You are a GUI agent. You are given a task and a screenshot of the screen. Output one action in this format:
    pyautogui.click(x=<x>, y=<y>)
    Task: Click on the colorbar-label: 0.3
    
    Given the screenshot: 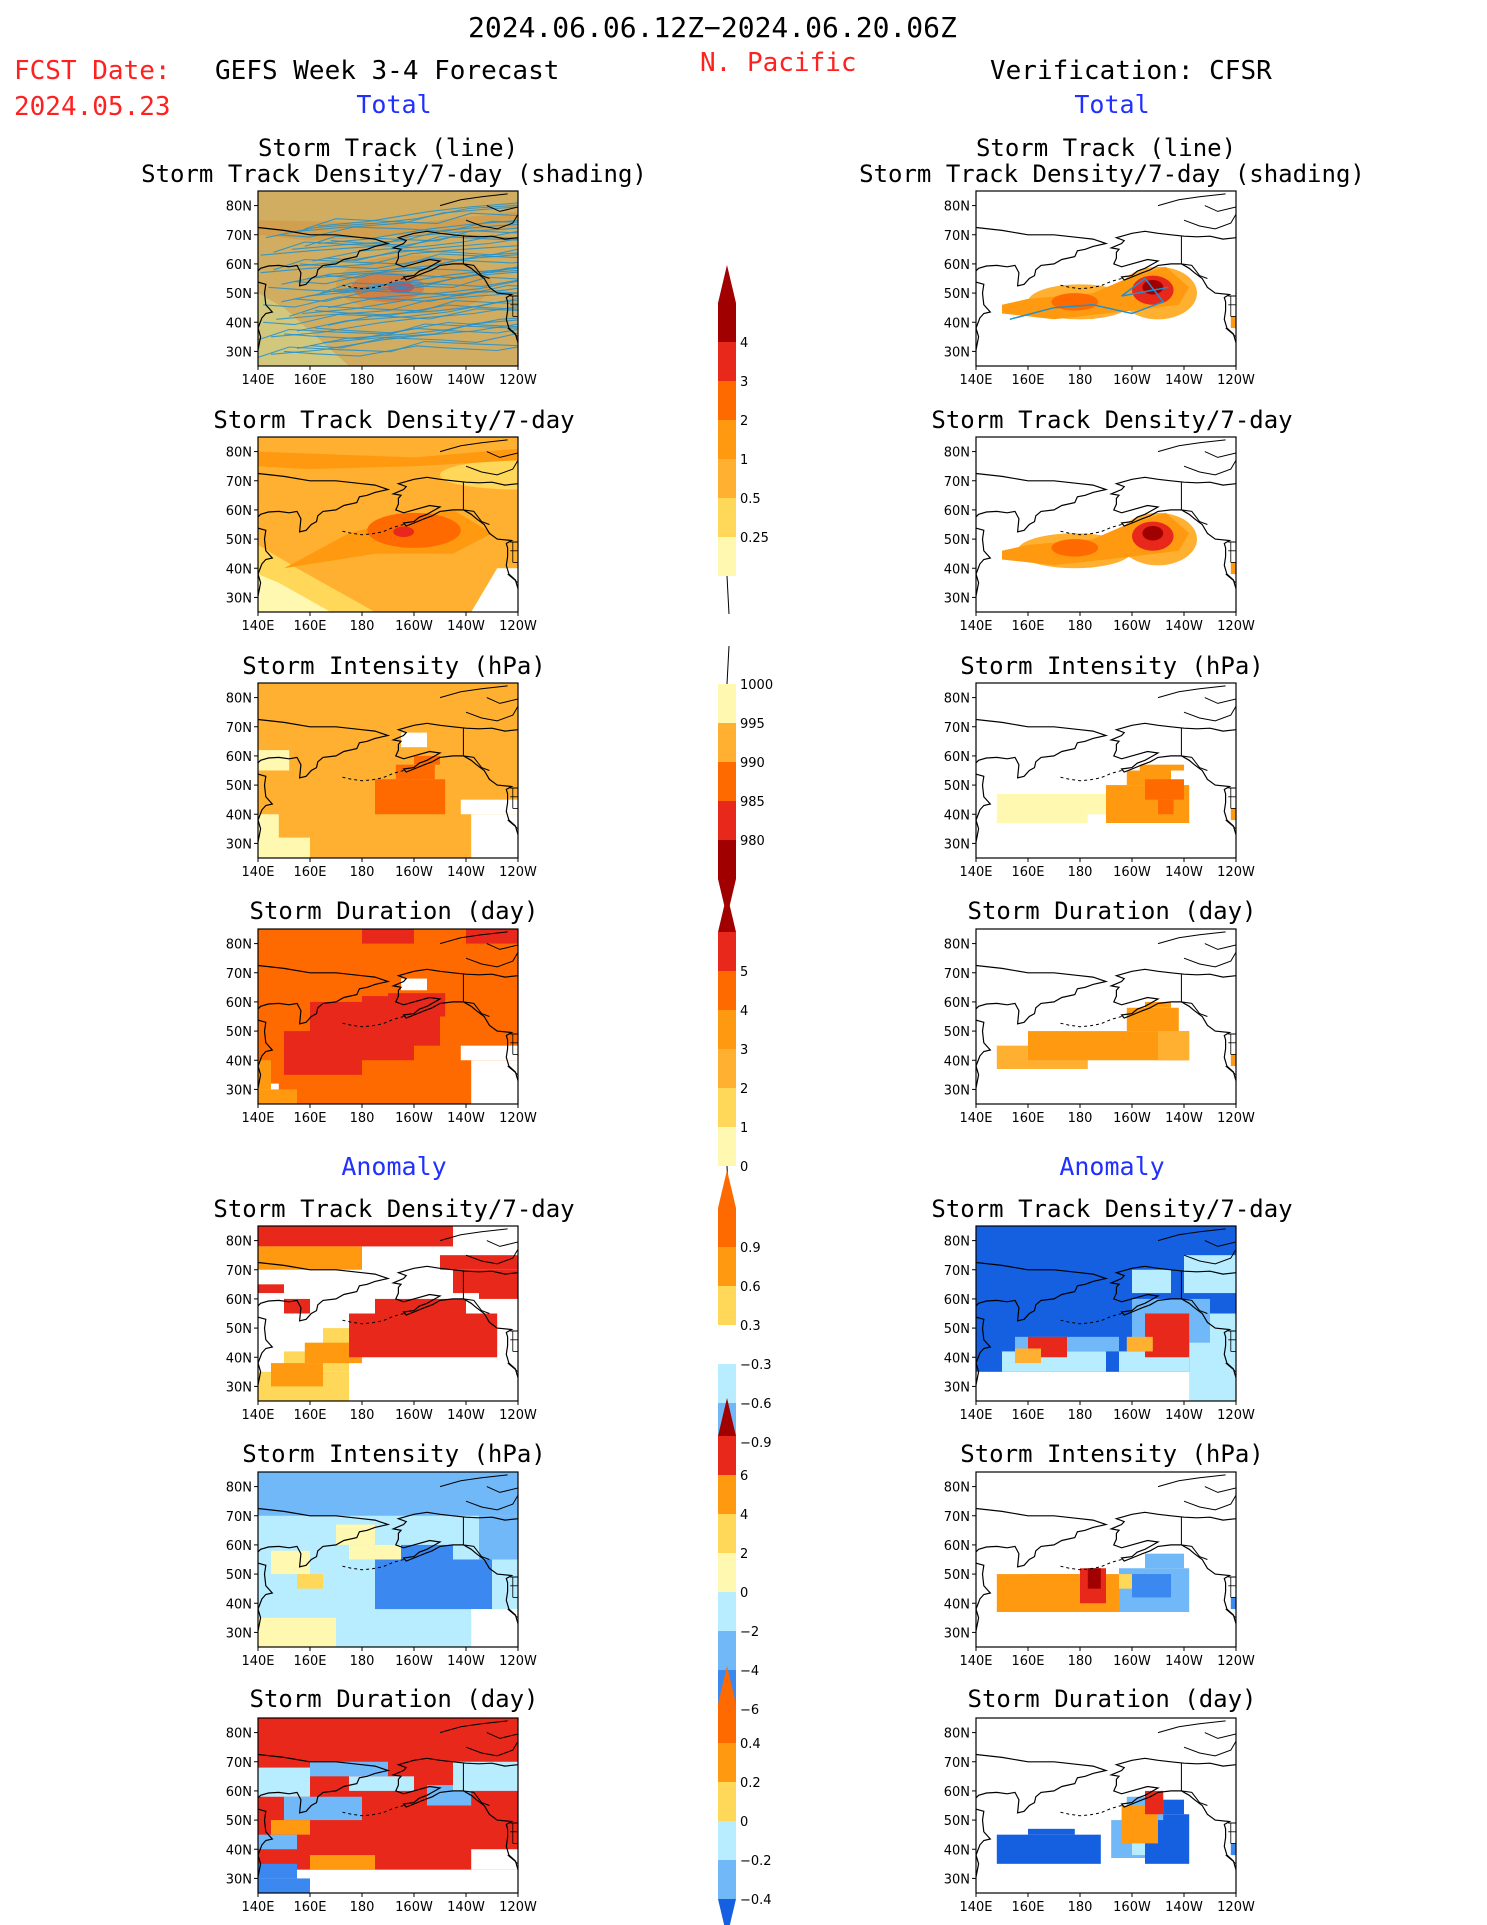 What is the action you would take?
    pyautogui.click(x=750, y=1326)
    